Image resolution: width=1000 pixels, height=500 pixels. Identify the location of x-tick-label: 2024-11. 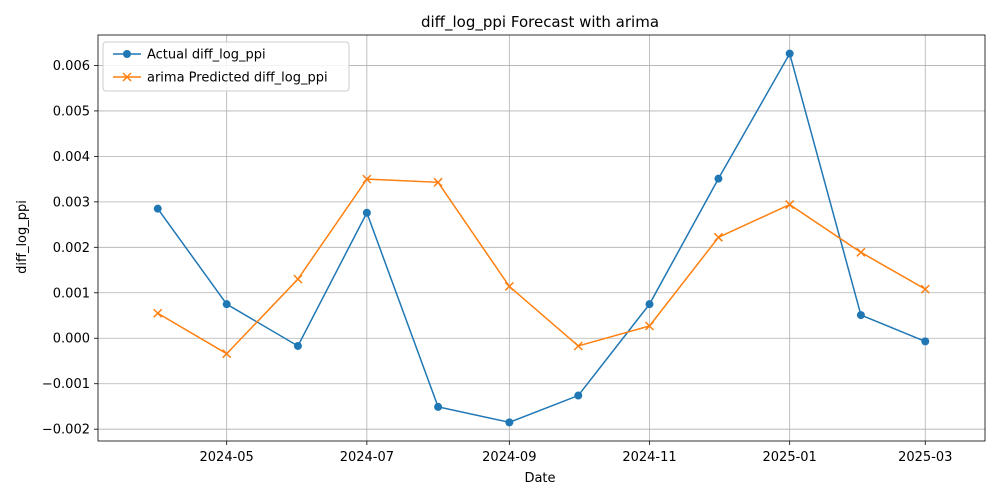
(649, 457).